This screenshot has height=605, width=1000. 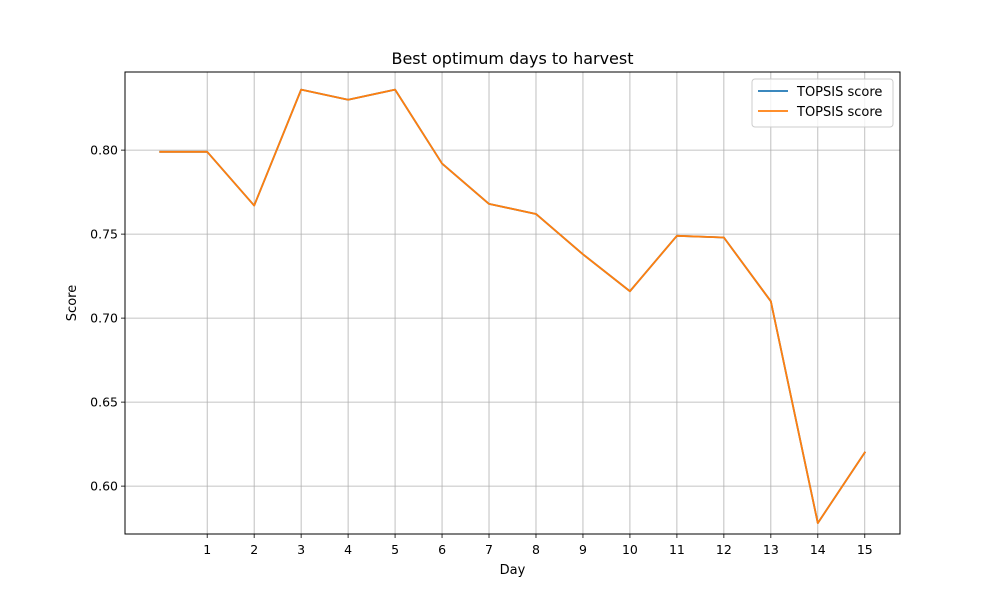 What do you see at coordinates (536, 549) in the screenshot?
I see `x-tick-label: 8` at bounding box center [536, 549].